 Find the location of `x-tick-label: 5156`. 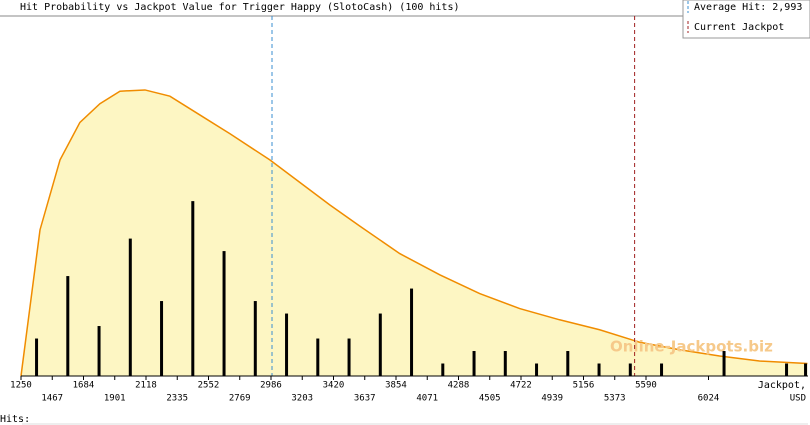

x-tick-label: 5156 is located at coordinates (584, 386).